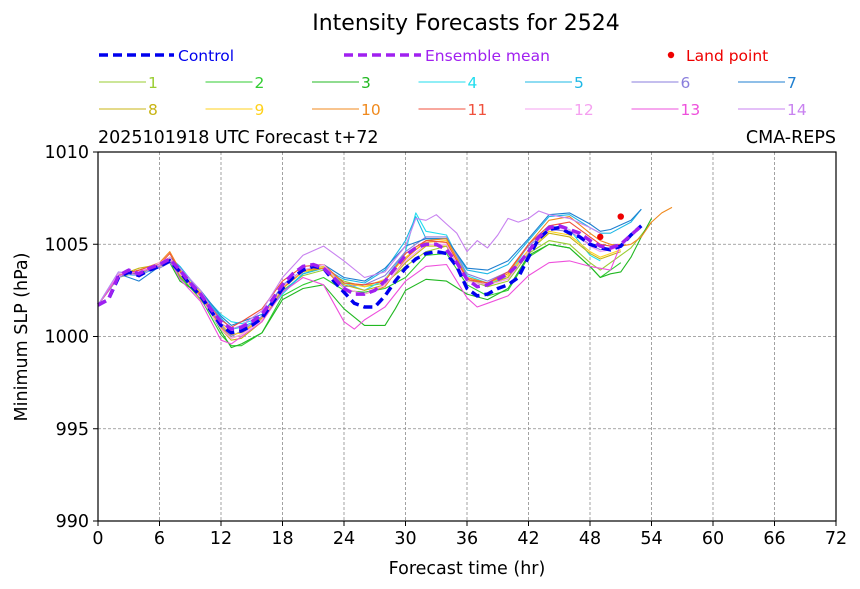 Image resolution: width=860 pixels, height=589 pixels. Describe the element at coordinates (797, 110) in the screenshot. I see `legend-member-14-label: 14` at that location.